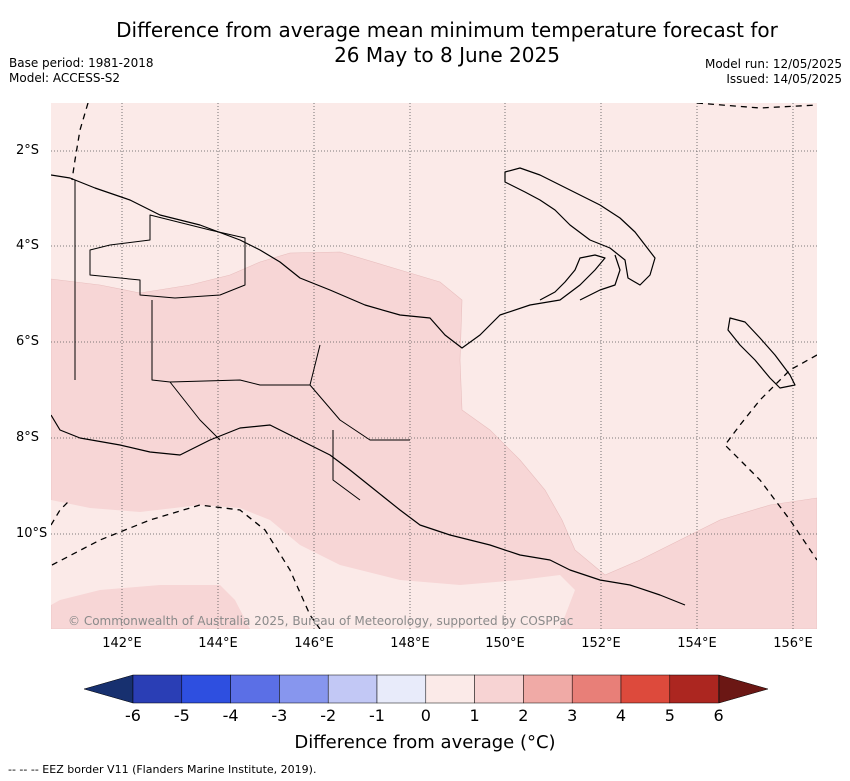  What do you see at coordinates (669, 715) in the screenshot?
I see `colorbar-label: 5` at bounding box center [669, 715].